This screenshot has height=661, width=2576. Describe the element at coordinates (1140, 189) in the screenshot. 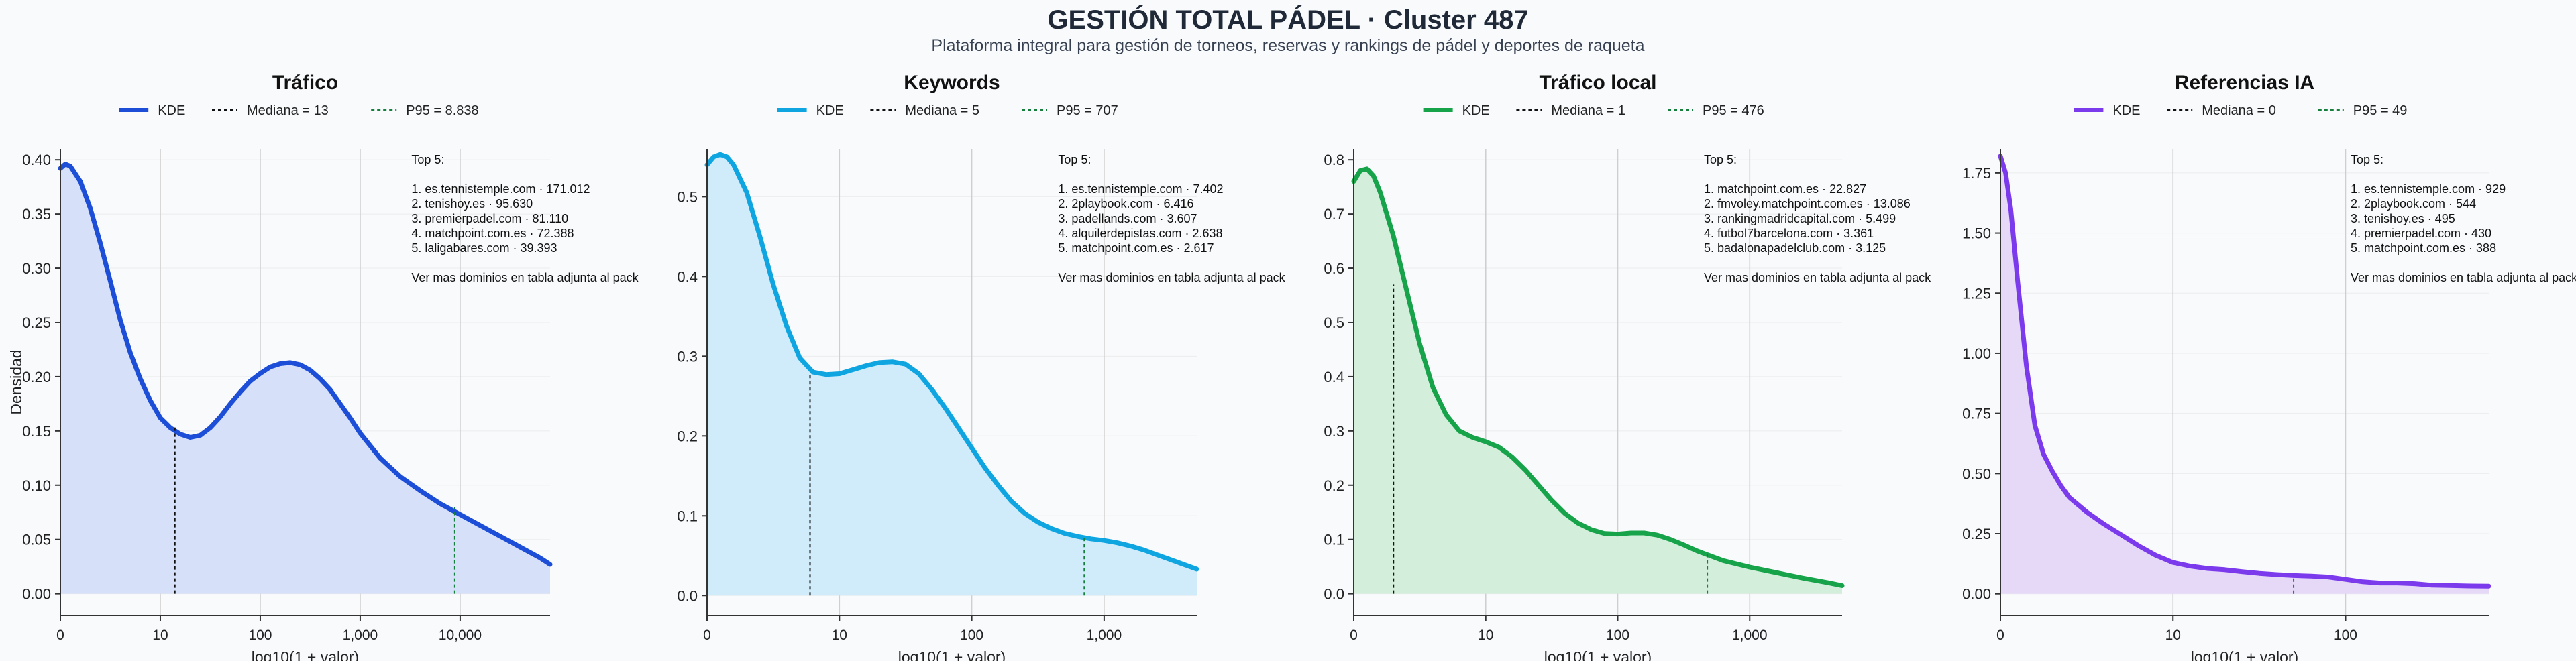

I see `annotation-line: 1. es.tennistemple.com · 7.402` at that location.